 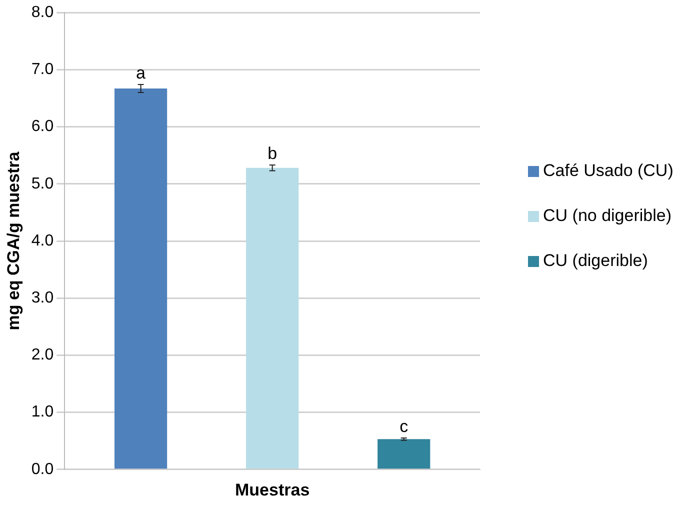 What do you see at coordinates (273, 154) in the screenshot?
I see `annotation: b` at bounding box center [273, 154].